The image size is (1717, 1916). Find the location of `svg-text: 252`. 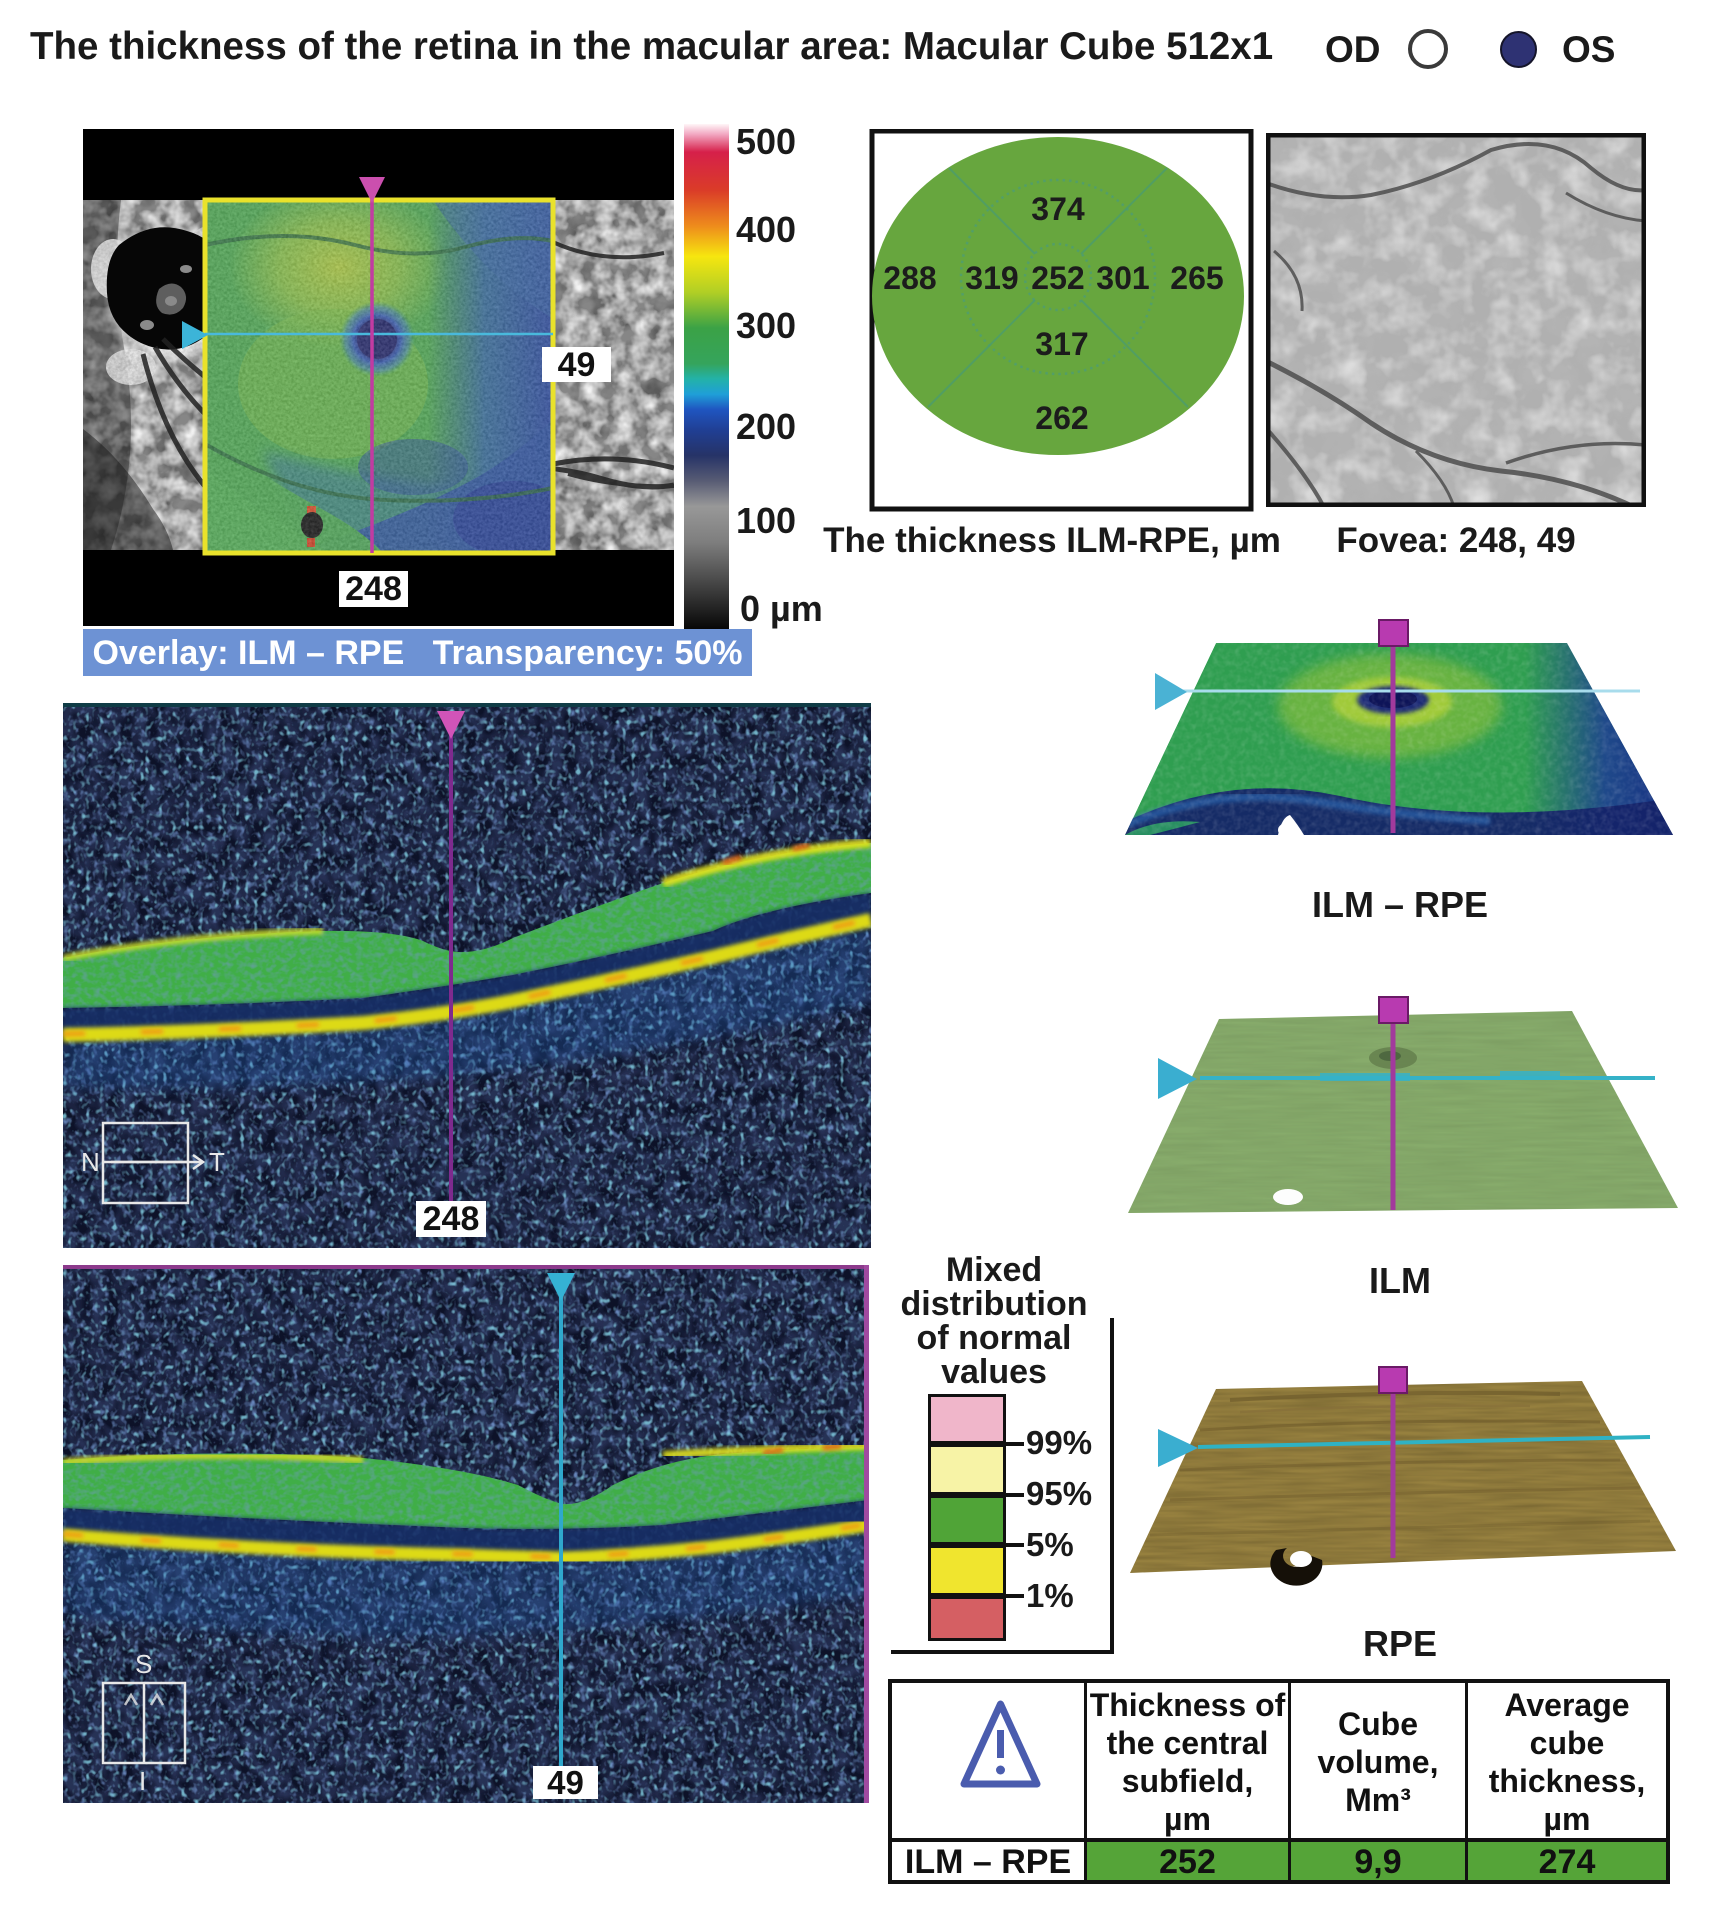

svg-text: 252 is located at coordinates (1057, 278).